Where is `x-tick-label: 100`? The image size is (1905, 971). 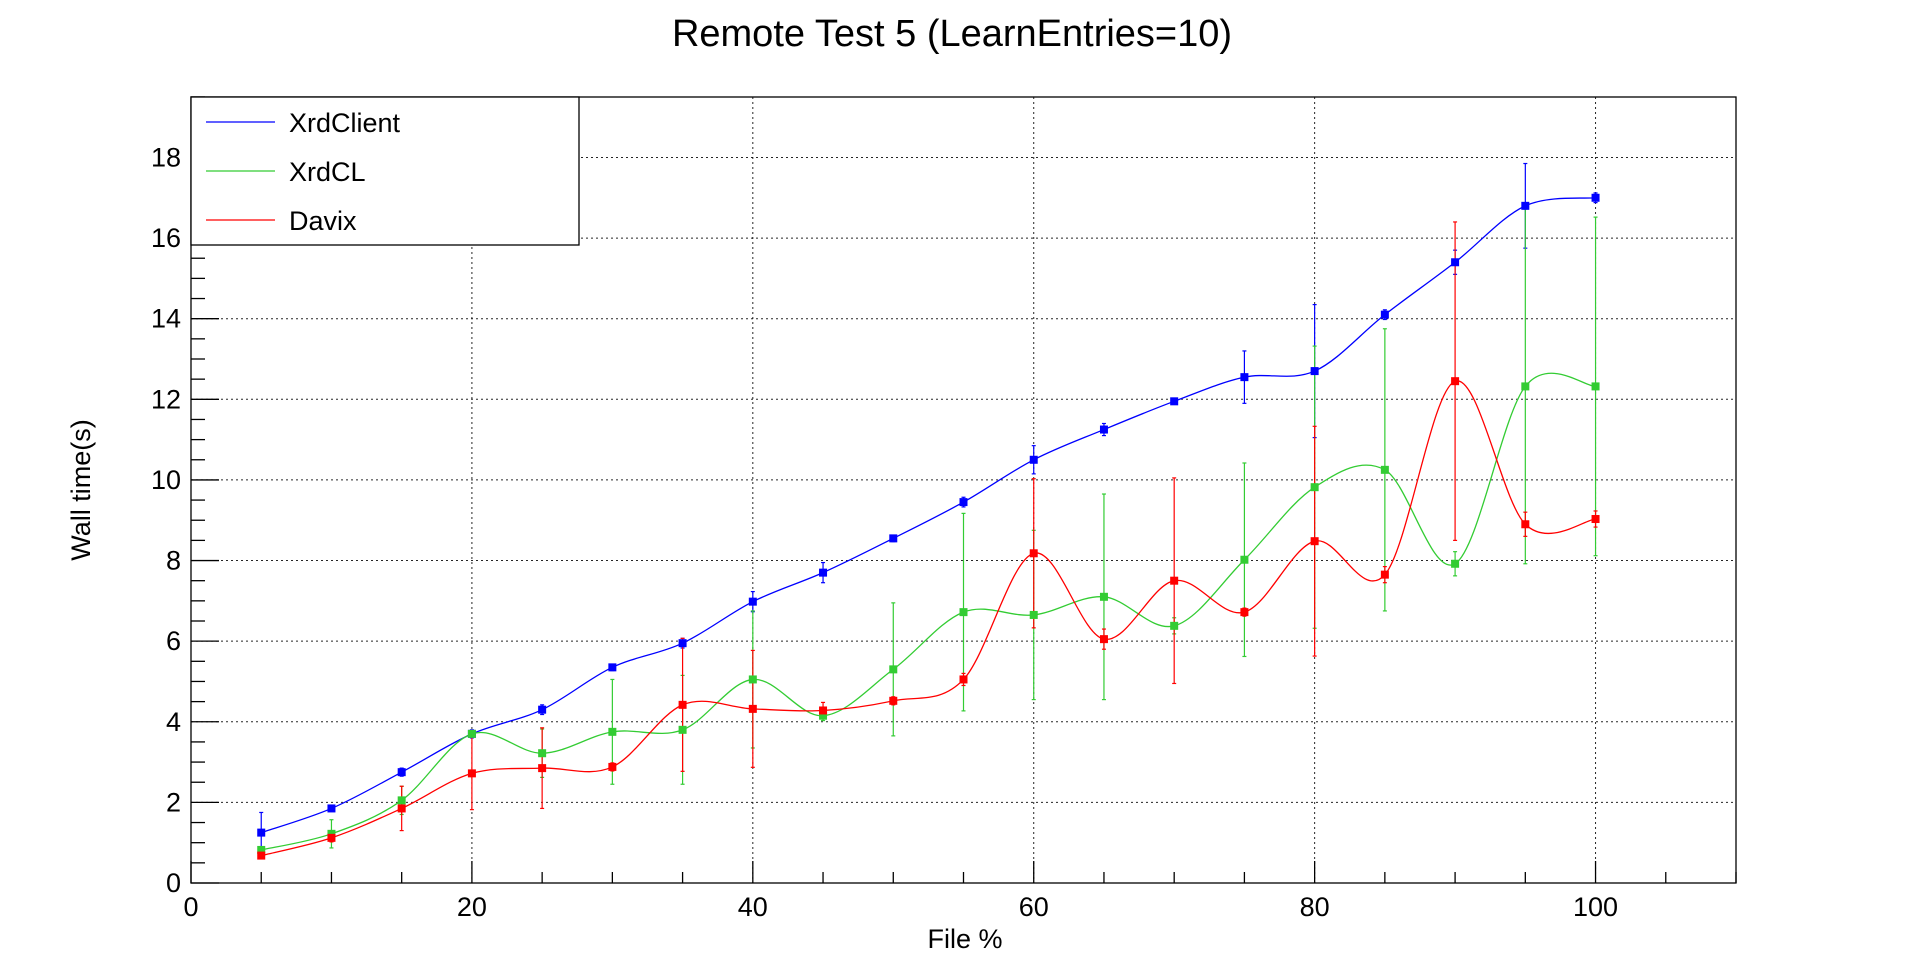
x-tick-label: 100 is located at coordinates (1595, 907).